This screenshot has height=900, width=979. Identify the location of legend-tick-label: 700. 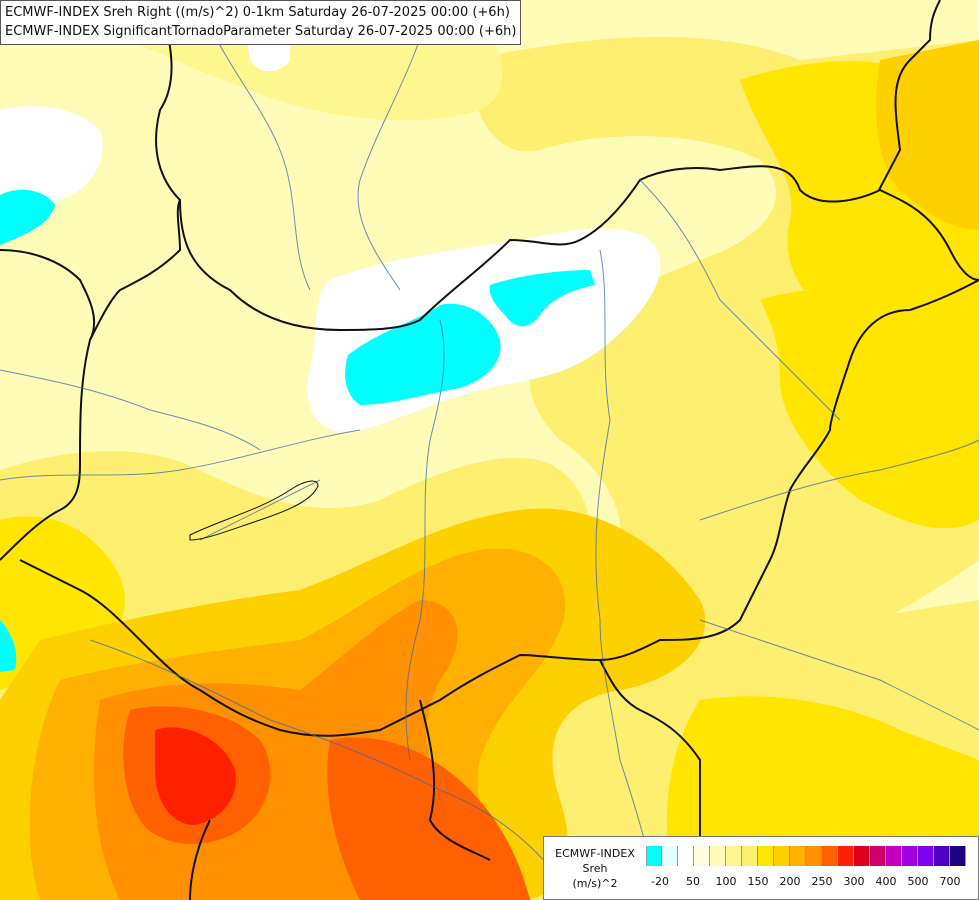
(950, 881).